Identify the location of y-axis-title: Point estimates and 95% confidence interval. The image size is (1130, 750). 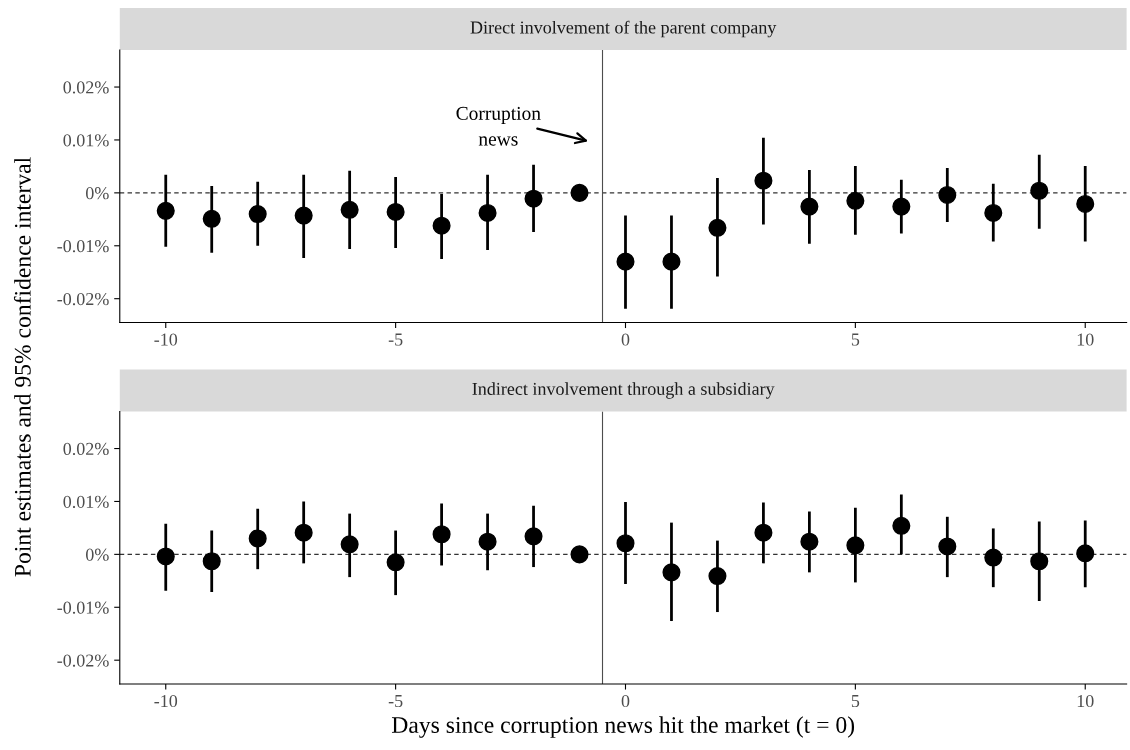
(22, 367).